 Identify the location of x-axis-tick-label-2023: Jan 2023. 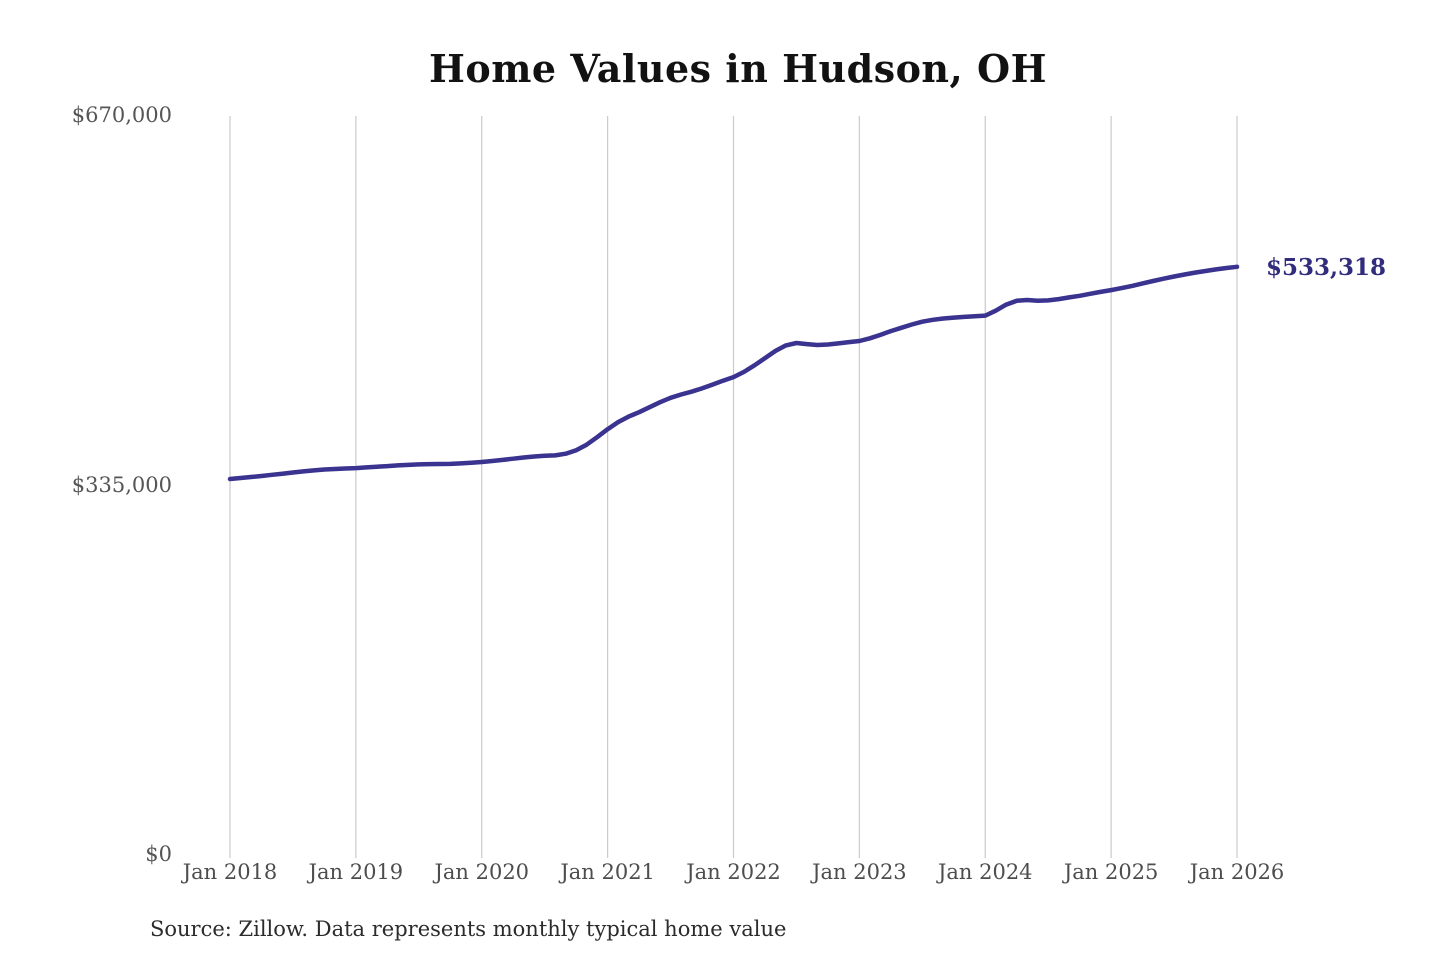
(859, 872).